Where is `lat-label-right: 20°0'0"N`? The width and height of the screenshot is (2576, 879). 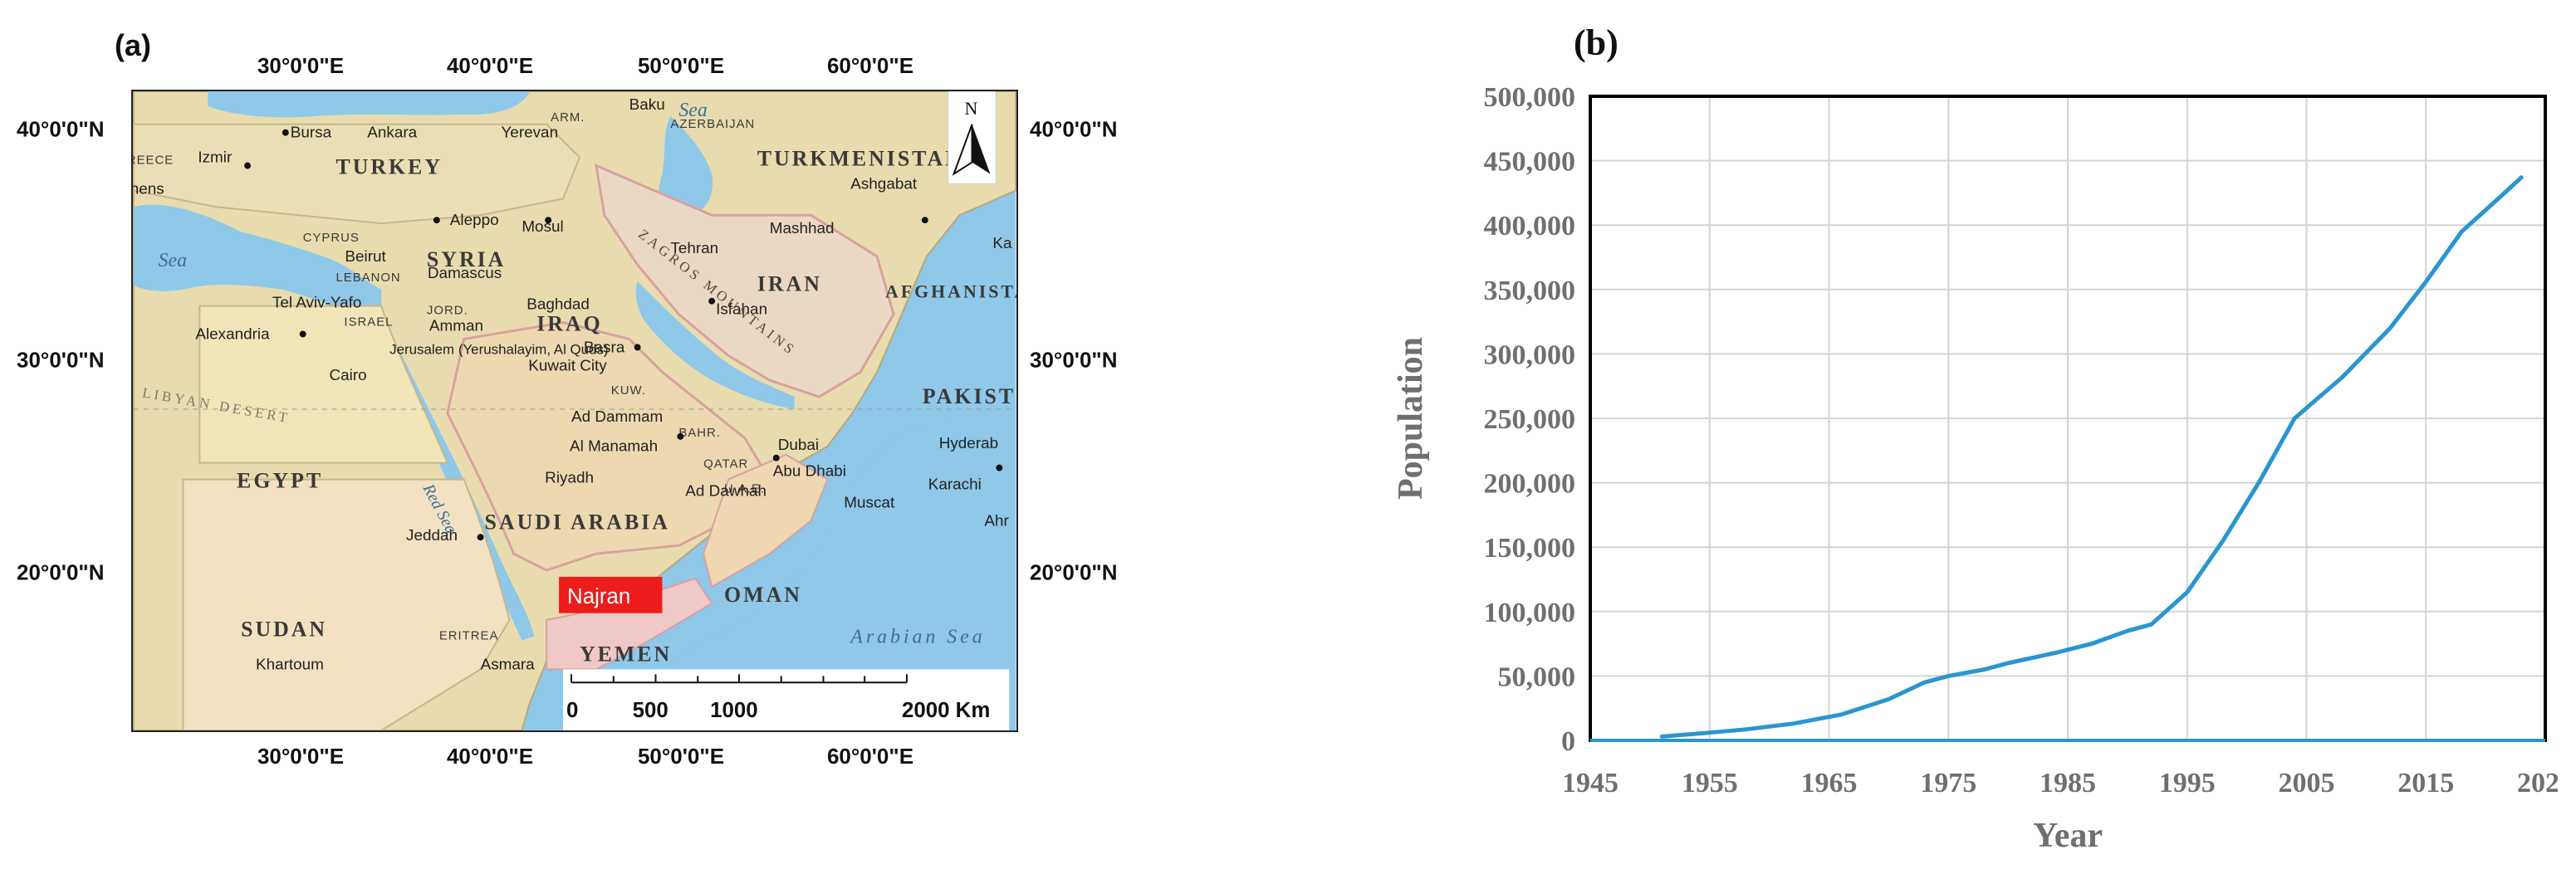
lat-label-right: 20°0'0"N is located at coordinates (1074, 572).